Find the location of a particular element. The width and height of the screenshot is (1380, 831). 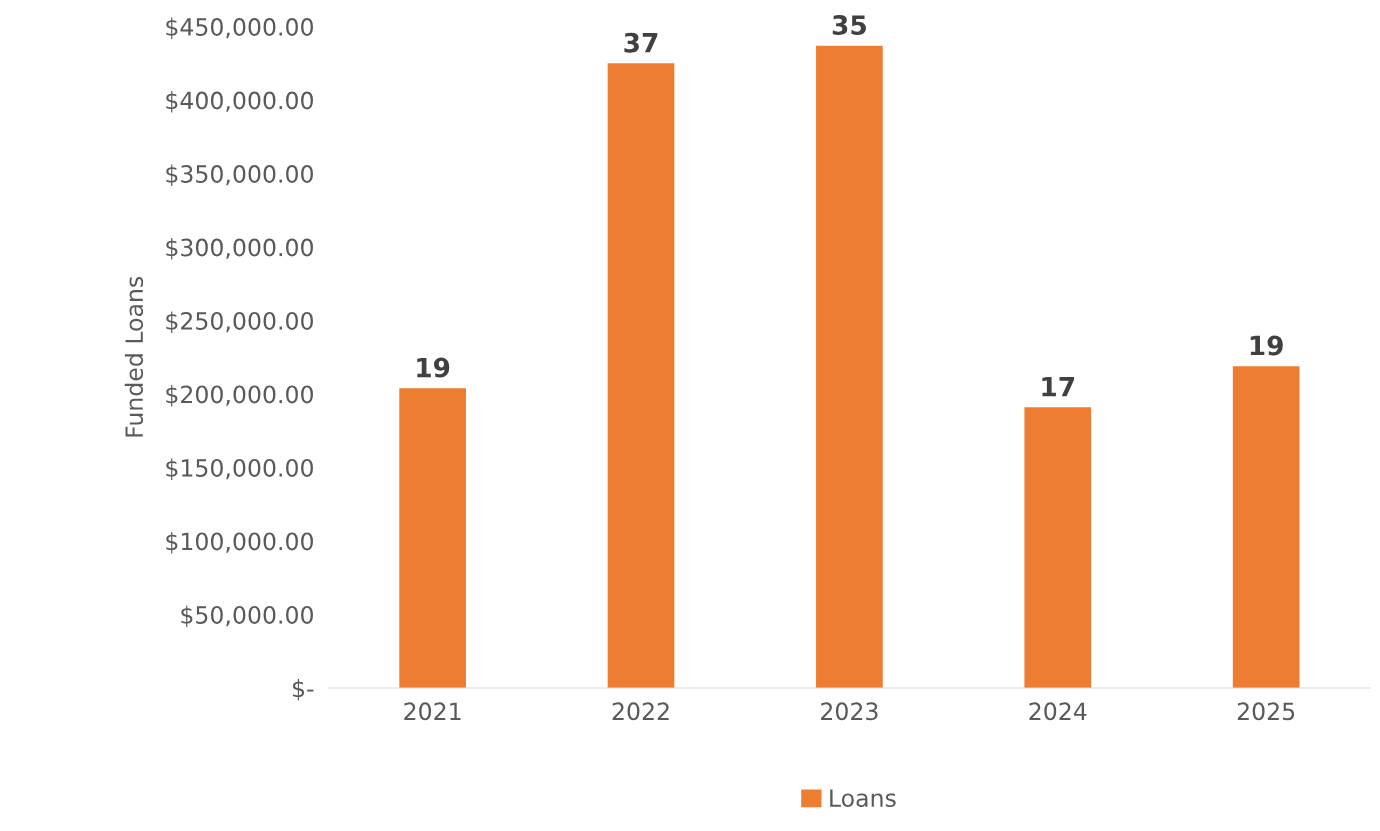

x-tick-label: 2022 is located at coordinates (640, 711).